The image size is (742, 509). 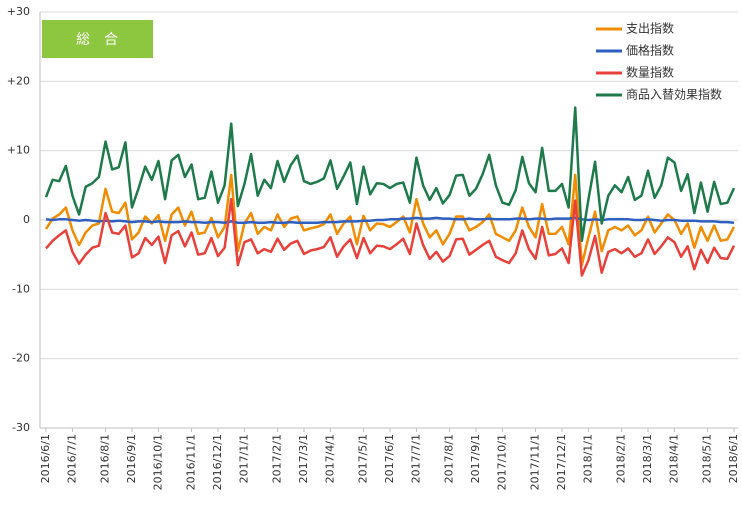 I want to click on x-tick-label: 2018/4/1, so click(x=673, y=458).